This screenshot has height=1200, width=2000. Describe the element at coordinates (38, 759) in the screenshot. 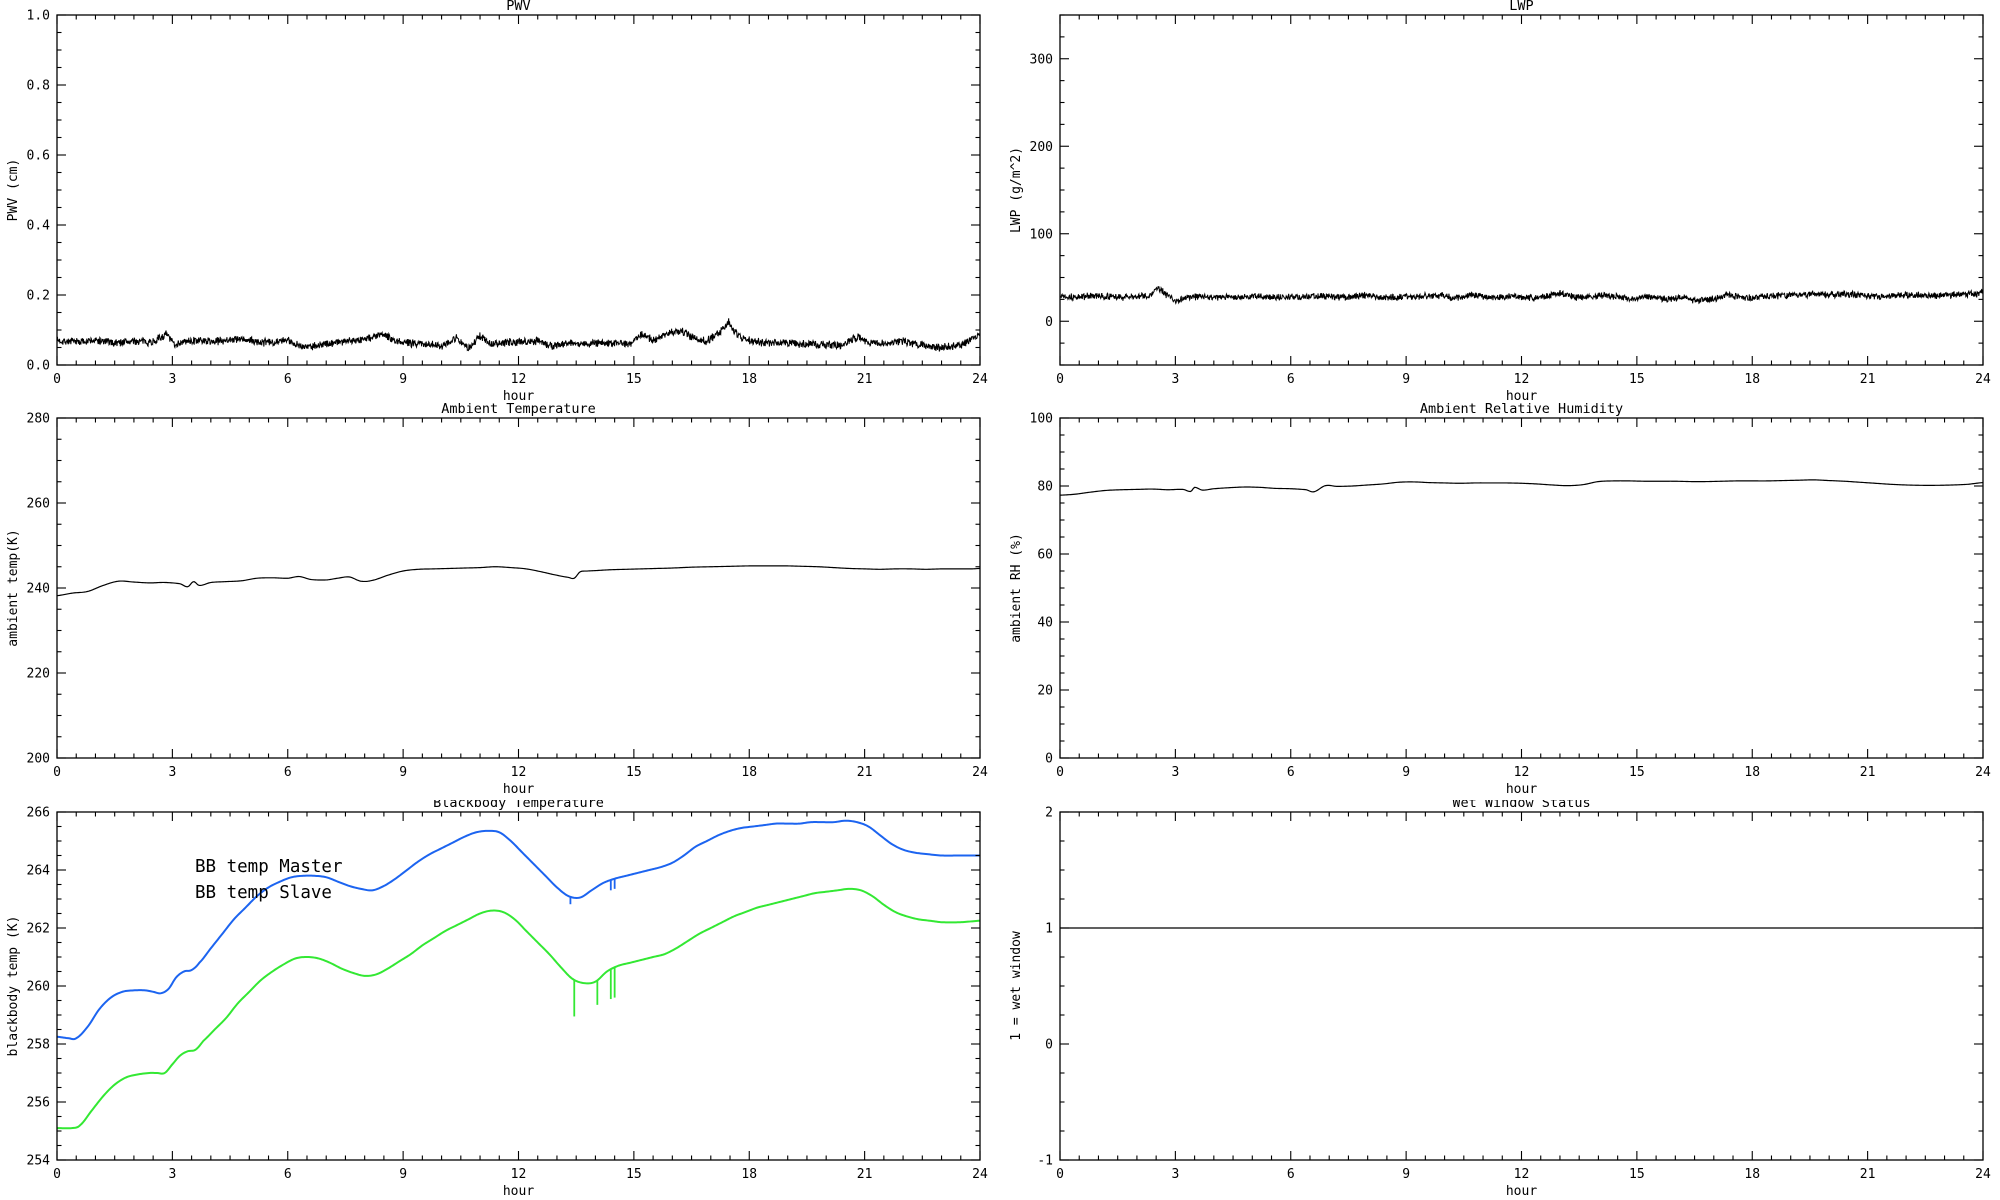

I see `y-tick-label: 200` at that location.